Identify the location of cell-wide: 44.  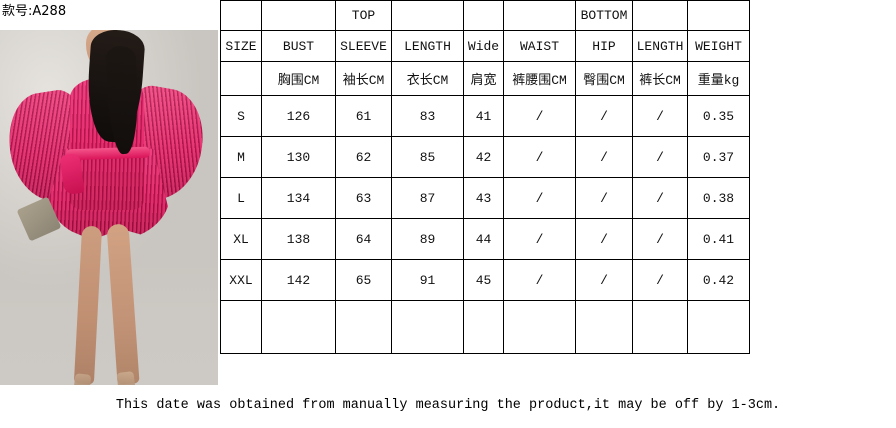
(483, 239).